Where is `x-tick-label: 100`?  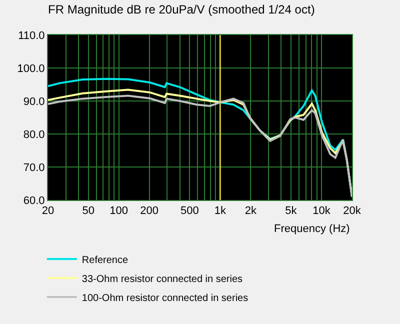
x-tick-label: 100 is located at coordinates (119, 211).